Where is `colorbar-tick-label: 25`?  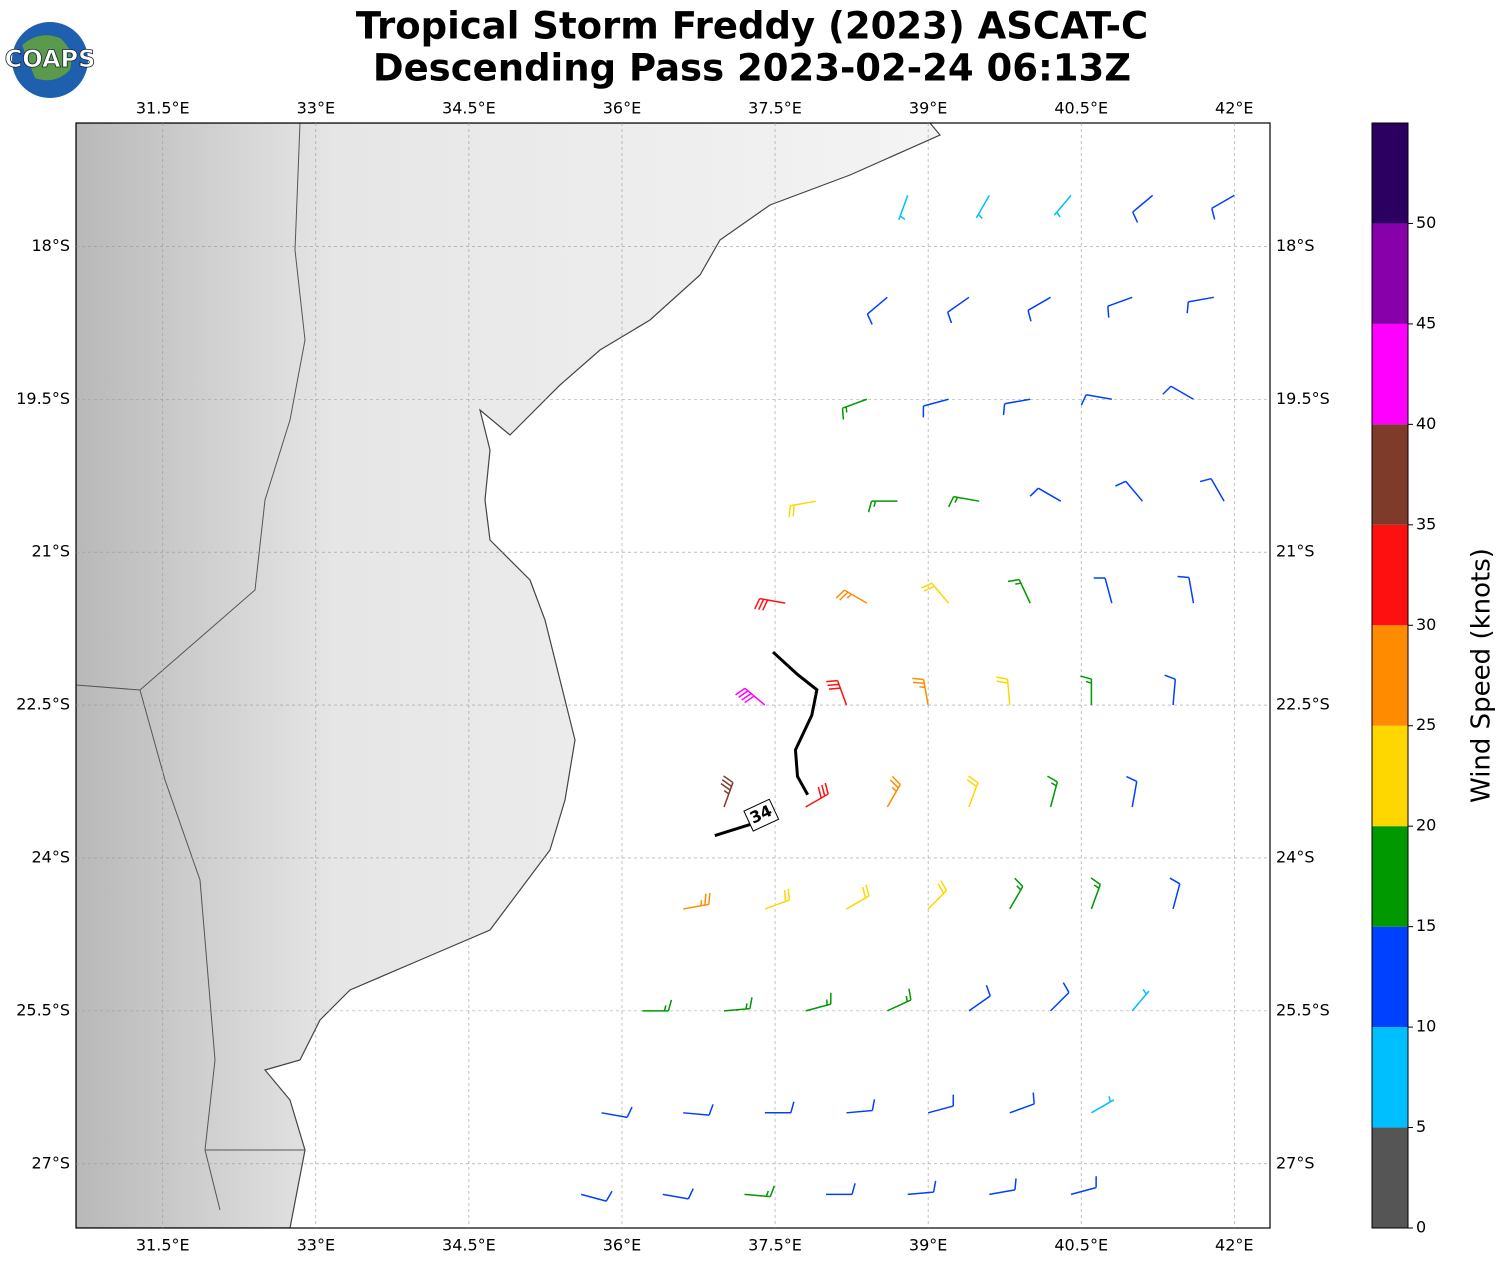 colorbar-tick-label: 25 is located at coordinates (1426, 724).